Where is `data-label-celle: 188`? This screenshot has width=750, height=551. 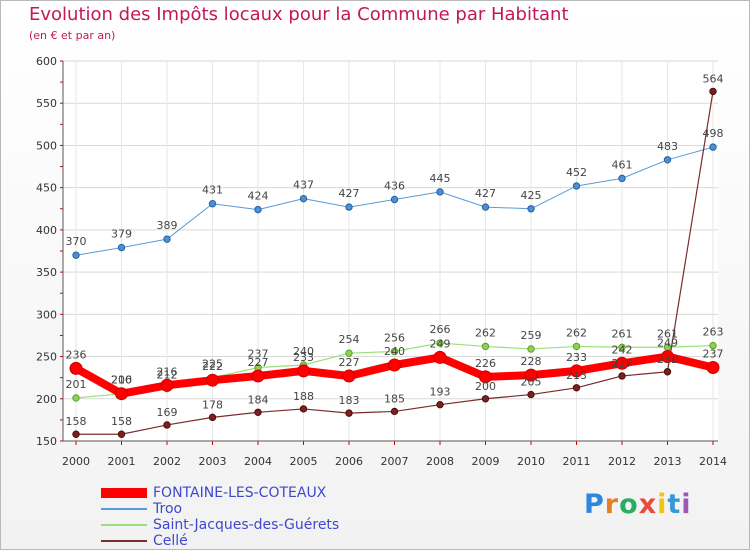
data-label-celle: 188 is located at coordinates (303, 396).